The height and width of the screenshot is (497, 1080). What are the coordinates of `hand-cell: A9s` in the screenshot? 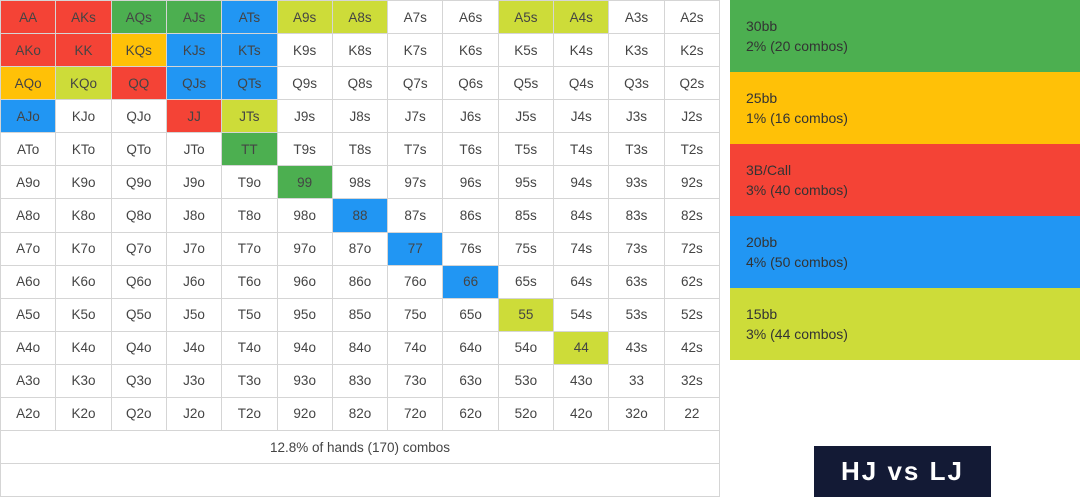 It's located at (305, 18).